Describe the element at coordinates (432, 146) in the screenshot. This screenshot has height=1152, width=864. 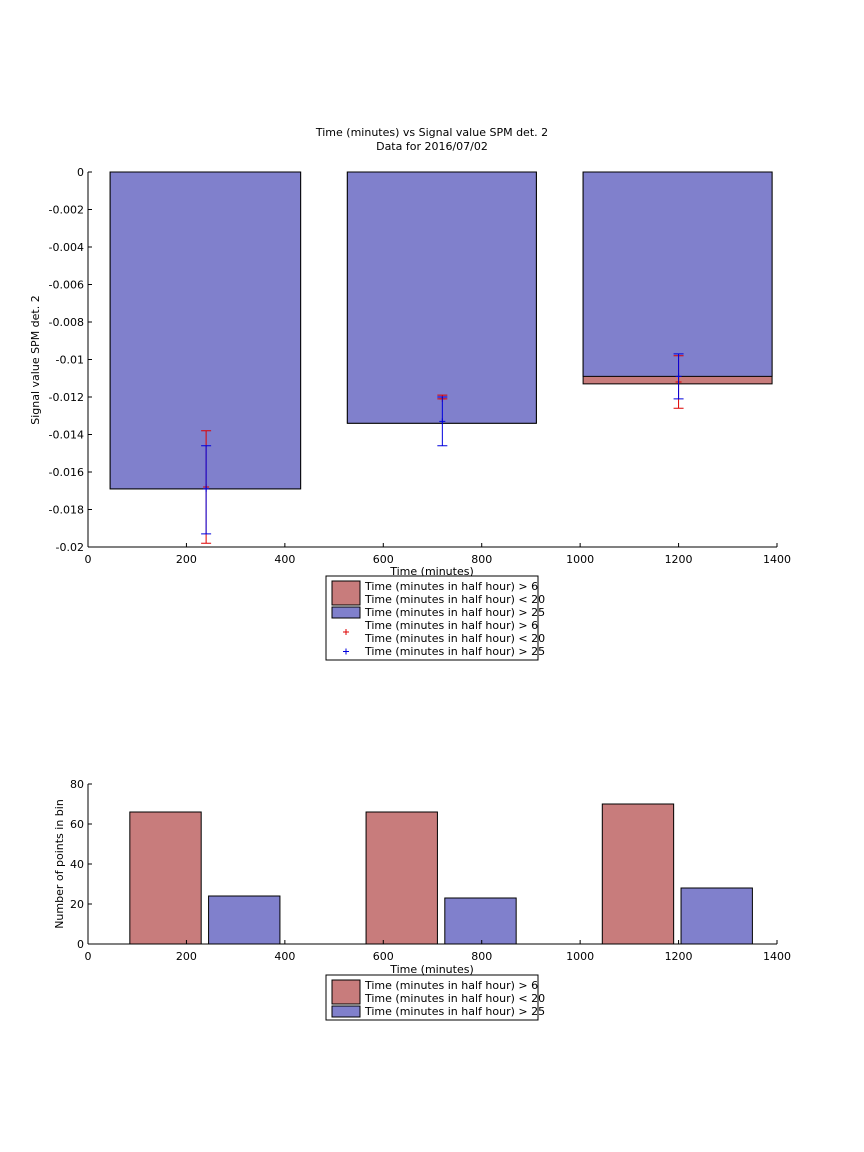
I see `chart-subtitle: Data for 2016/07/02` at that location.